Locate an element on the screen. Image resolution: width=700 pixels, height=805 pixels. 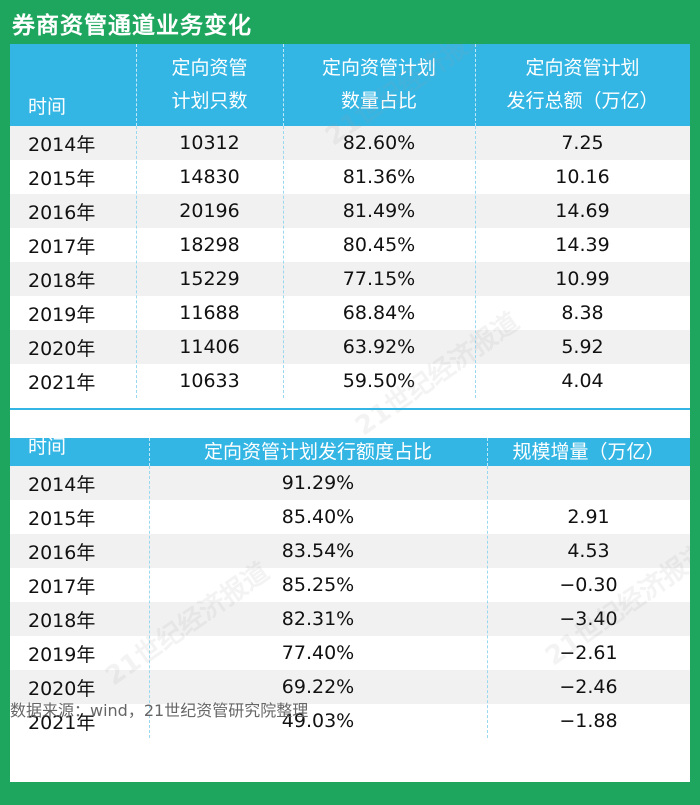
table-cell: 63.92% is located at coordinates (379, 347).